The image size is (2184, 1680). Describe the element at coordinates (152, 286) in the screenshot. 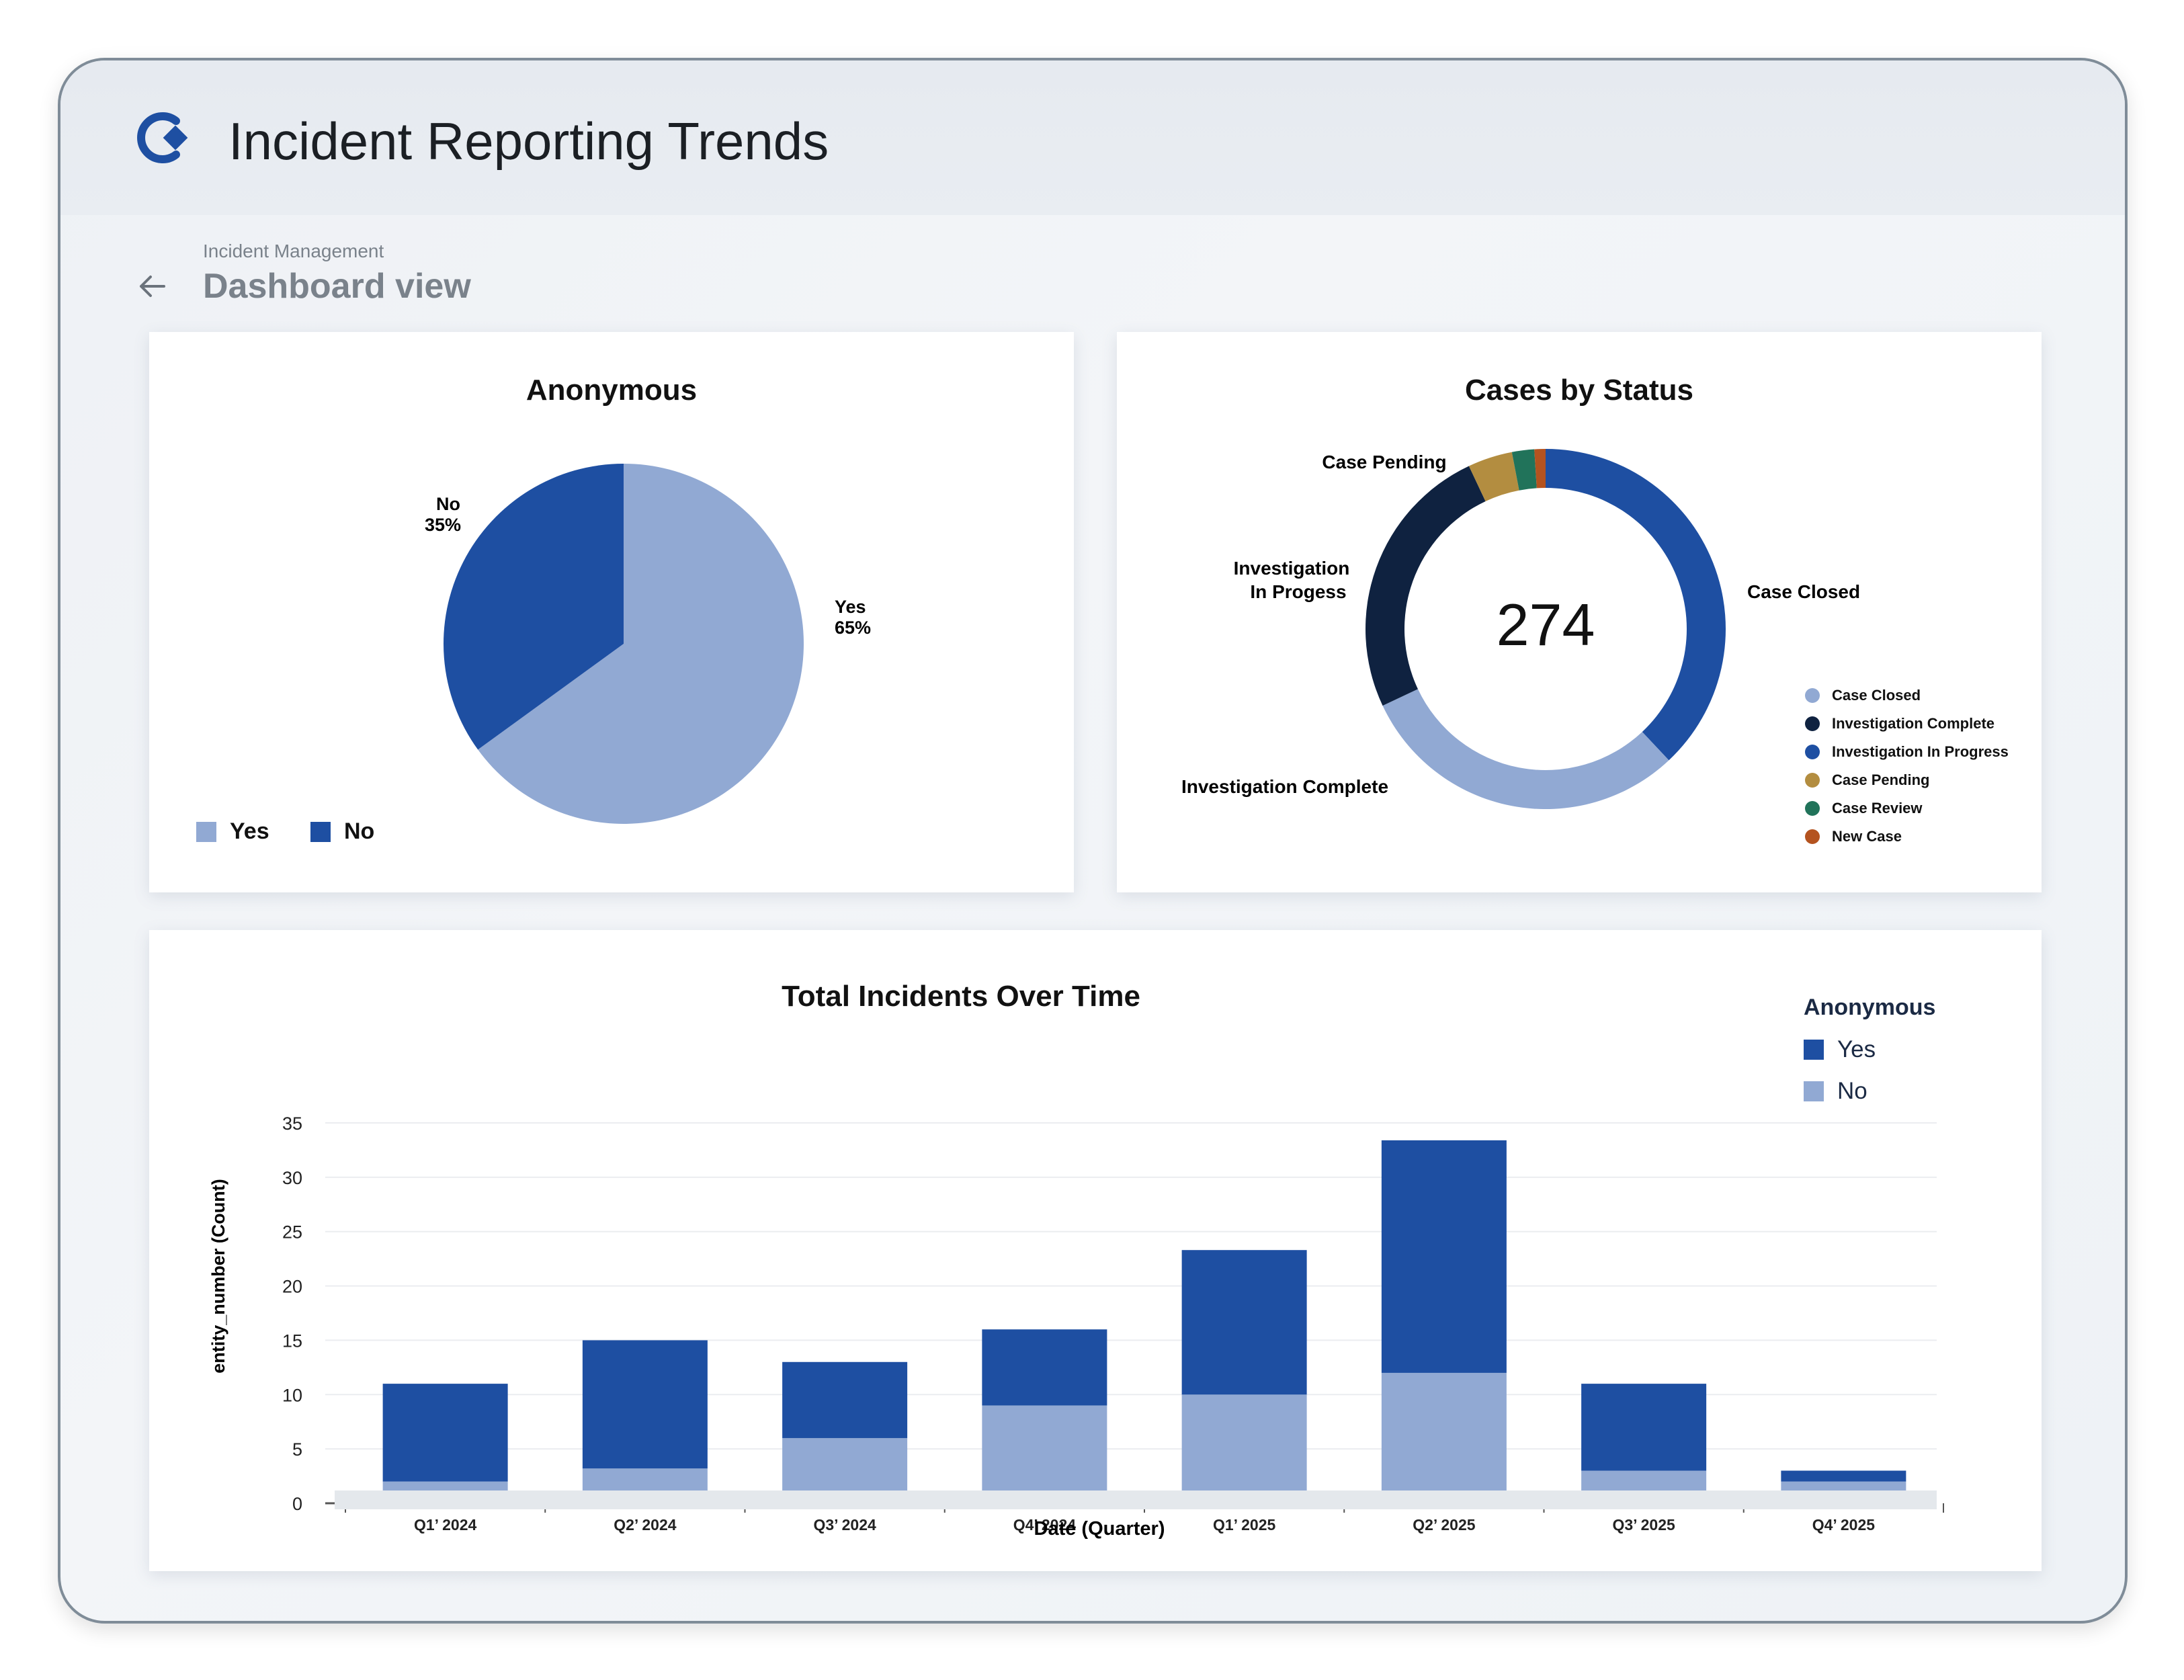

I see `back-arrow-icon` at that location.